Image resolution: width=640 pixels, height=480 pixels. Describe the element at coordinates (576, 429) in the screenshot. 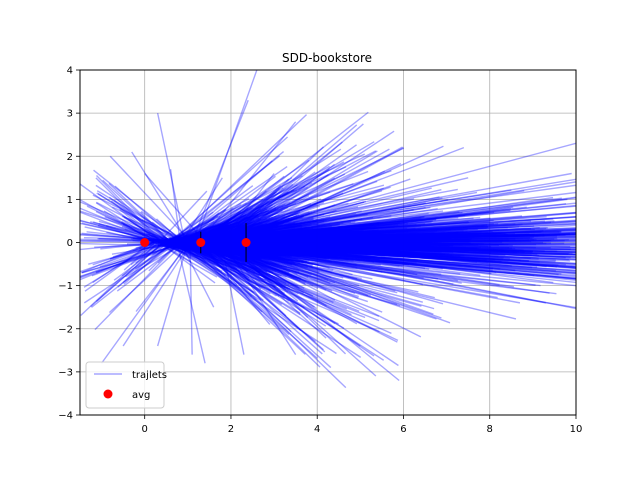

I see `x-tick-label: 10` at that location.